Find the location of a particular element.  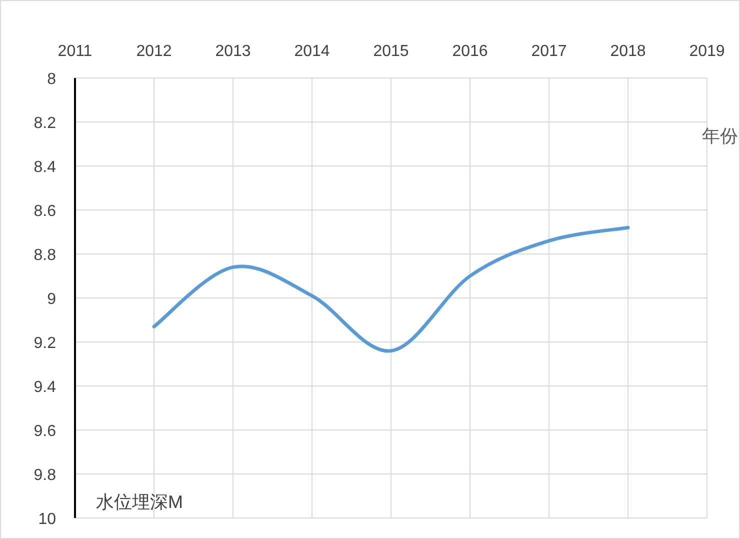

y-tick-label: 9.6 is located at coordinates (45, 431).